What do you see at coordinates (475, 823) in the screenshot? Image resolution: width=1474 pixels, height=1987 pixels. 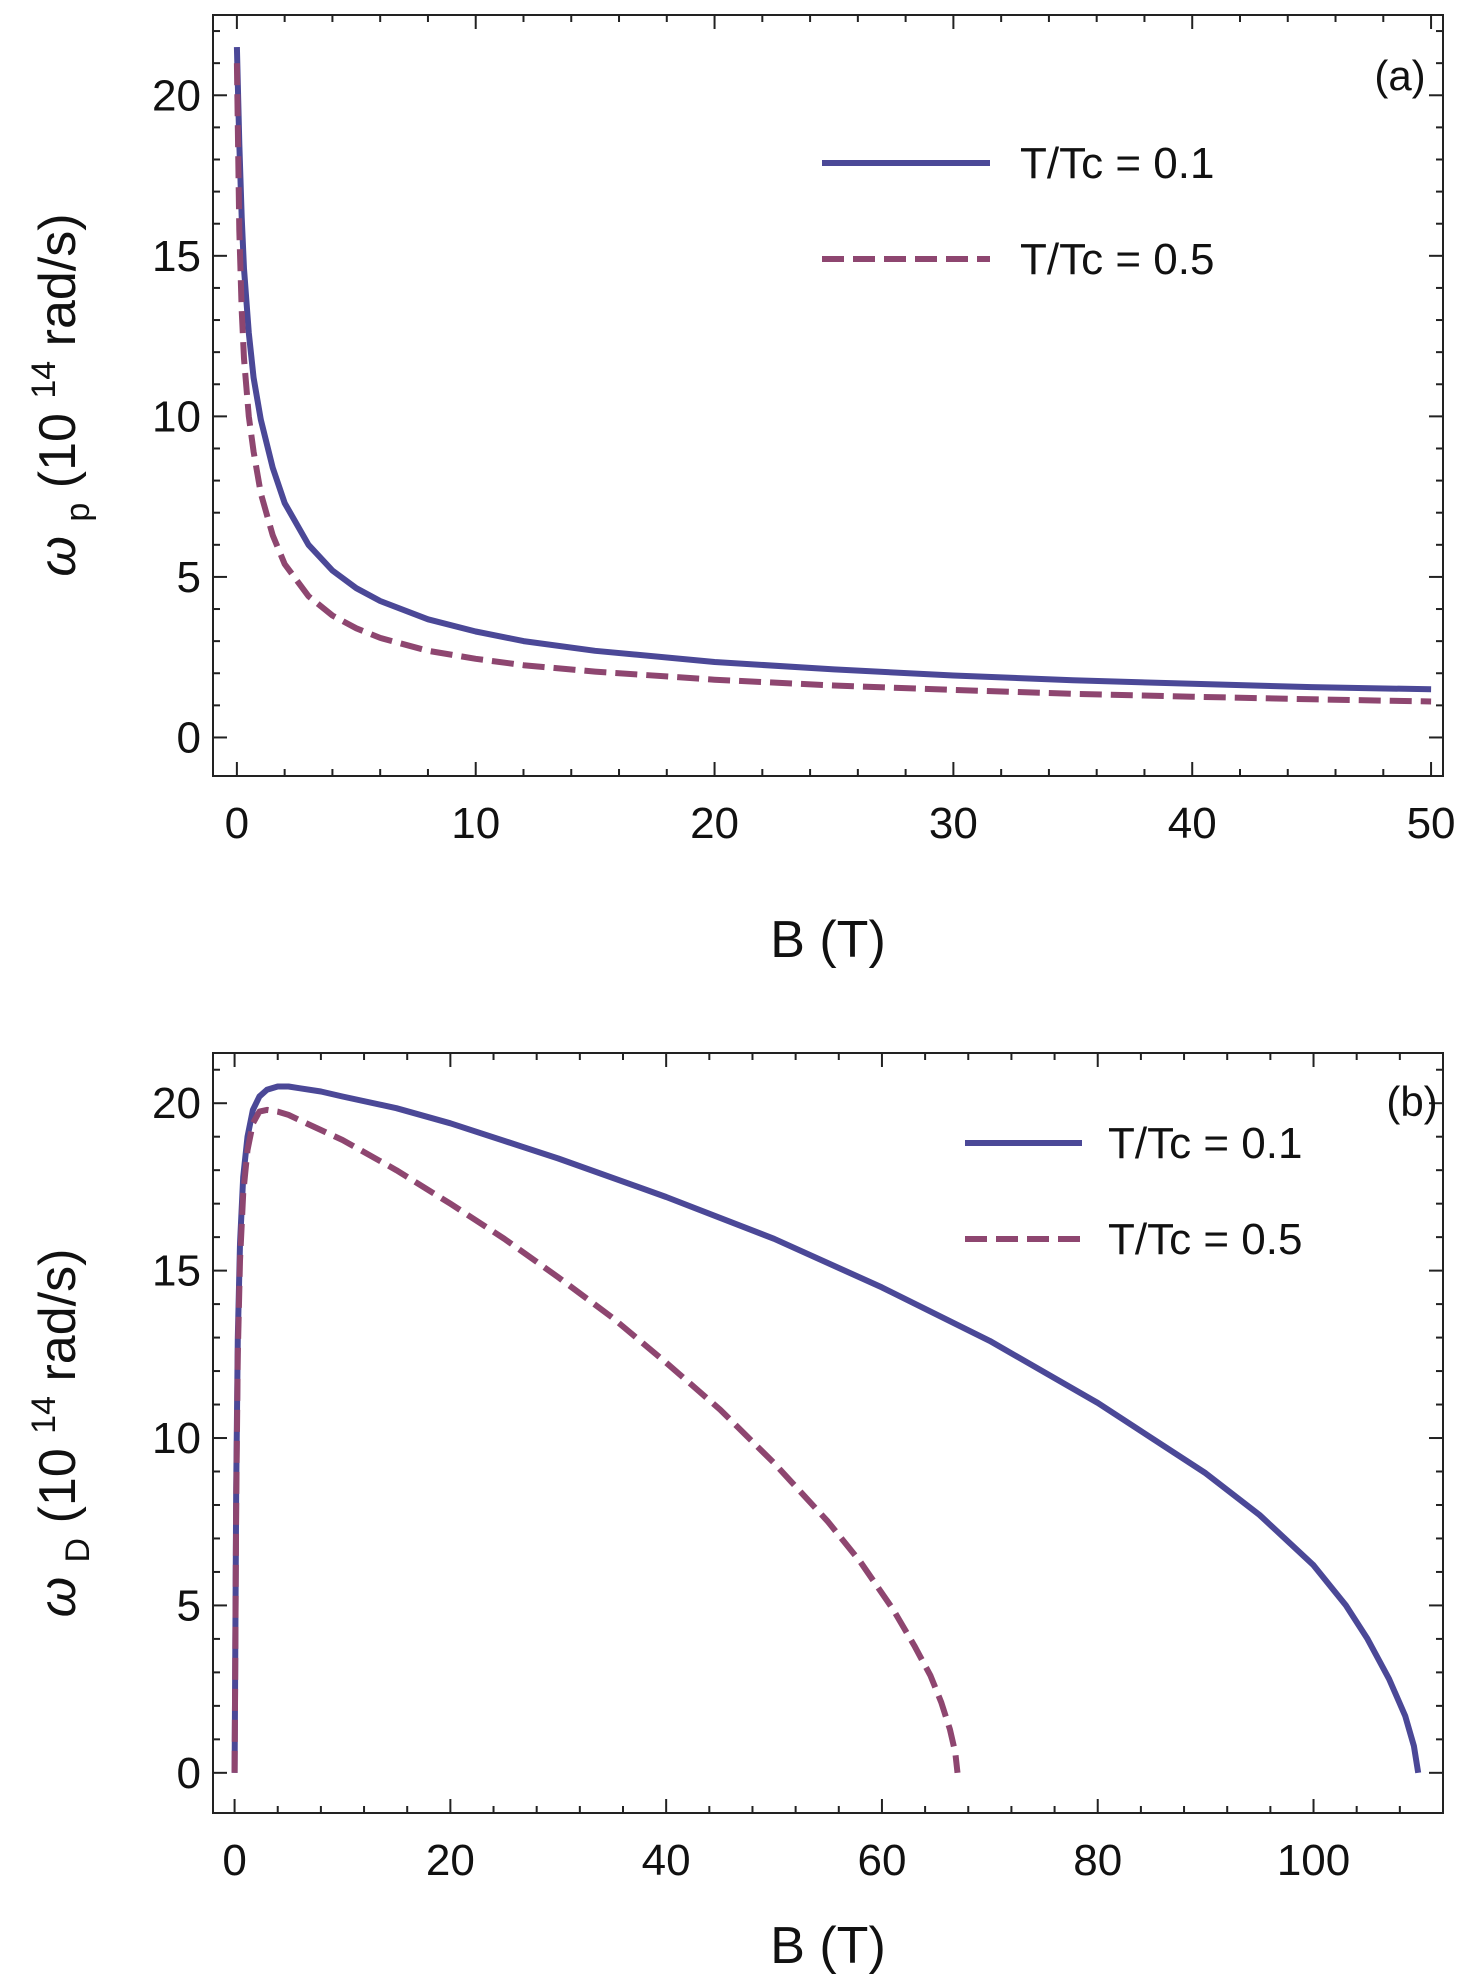 I see `x-tick-label: 10` at bounding box center [475, 823].